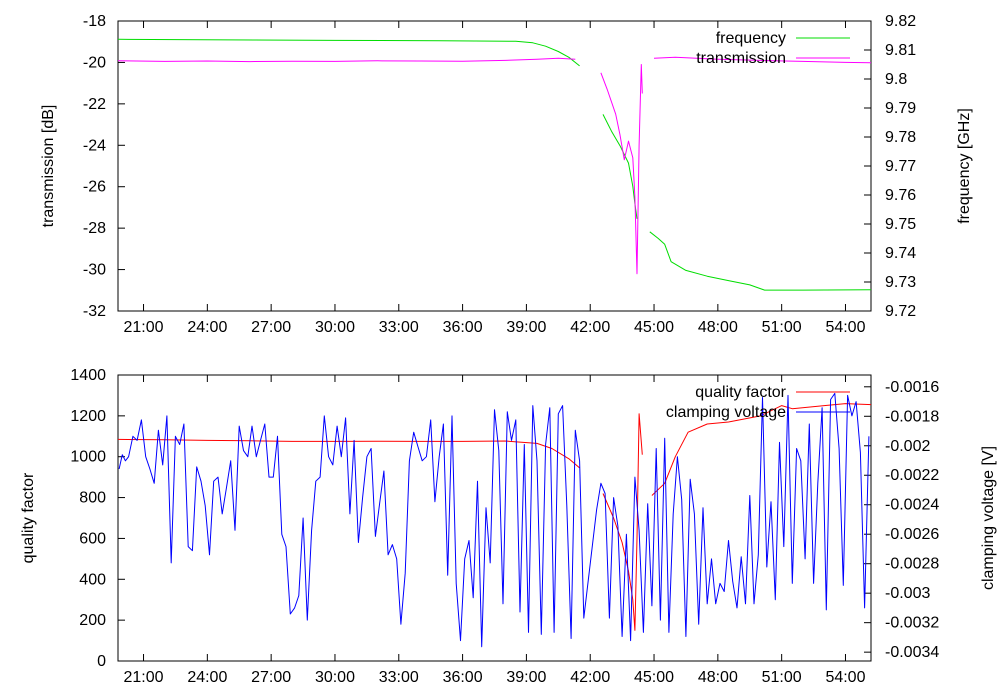 This screenshot has width=1000, height=700. I want to click on y-tick-label: 1200, so click(88, 416).